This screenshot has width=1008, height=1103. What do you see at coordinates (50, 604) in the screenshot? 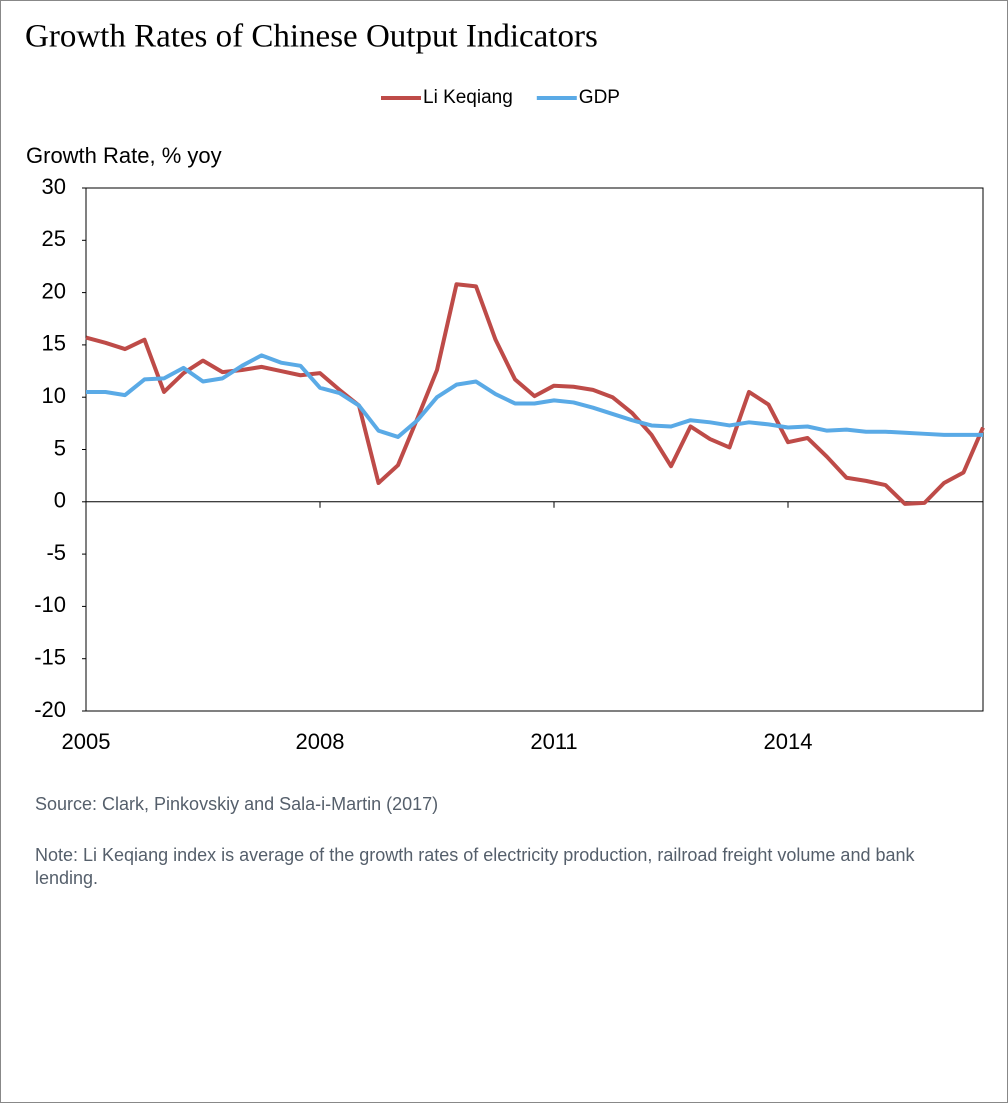
I see `y-tick-label: -10` at bounding box center [50, 604].